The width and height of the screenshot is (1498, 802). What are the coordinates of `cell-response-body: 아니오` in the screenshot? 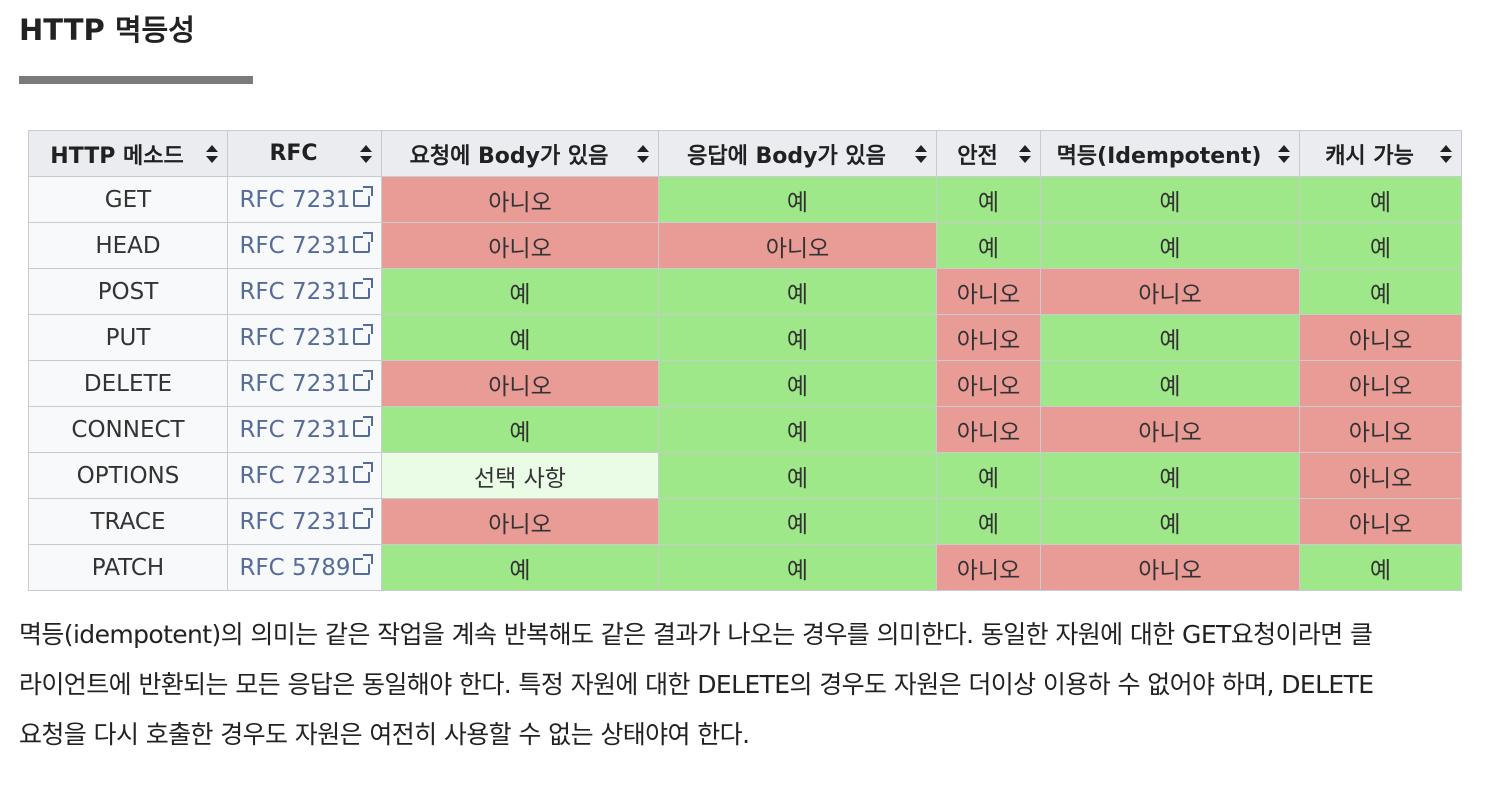 It's located at (797, 245).